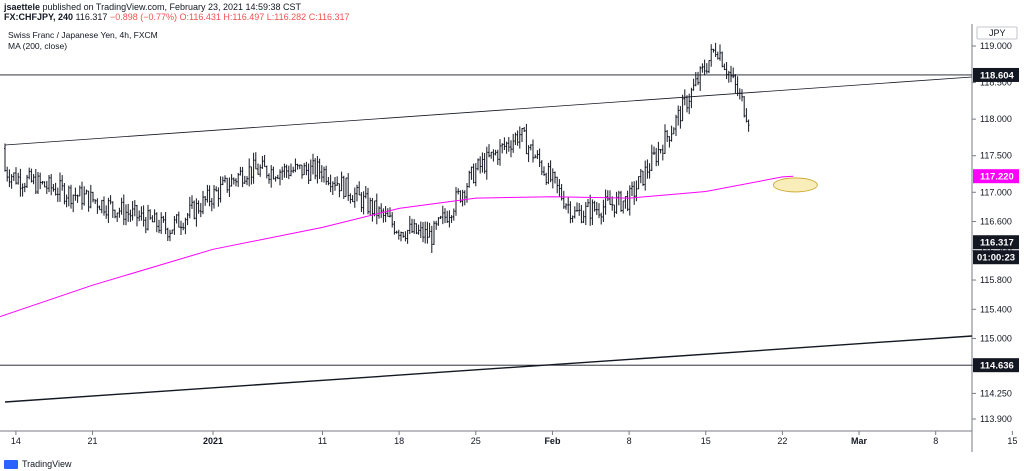 This screenshot has height=471, width=1024. Describe the element at coordinates (996, 309) in the screenshot. I see `y-tick-label: 115.400` at that location.